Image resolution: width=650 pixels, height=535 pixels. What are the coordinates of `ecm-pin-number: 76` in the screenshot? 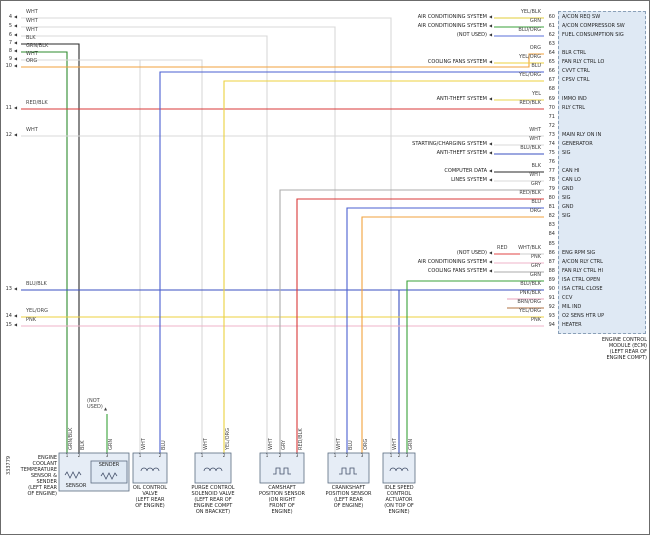 It's located at (551, 162).